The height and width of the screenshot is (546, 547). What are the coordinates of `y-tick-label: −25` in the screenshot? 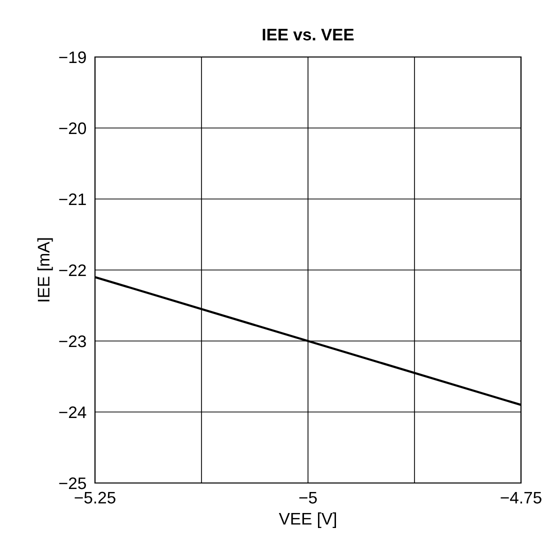 It's located at (72, 483).